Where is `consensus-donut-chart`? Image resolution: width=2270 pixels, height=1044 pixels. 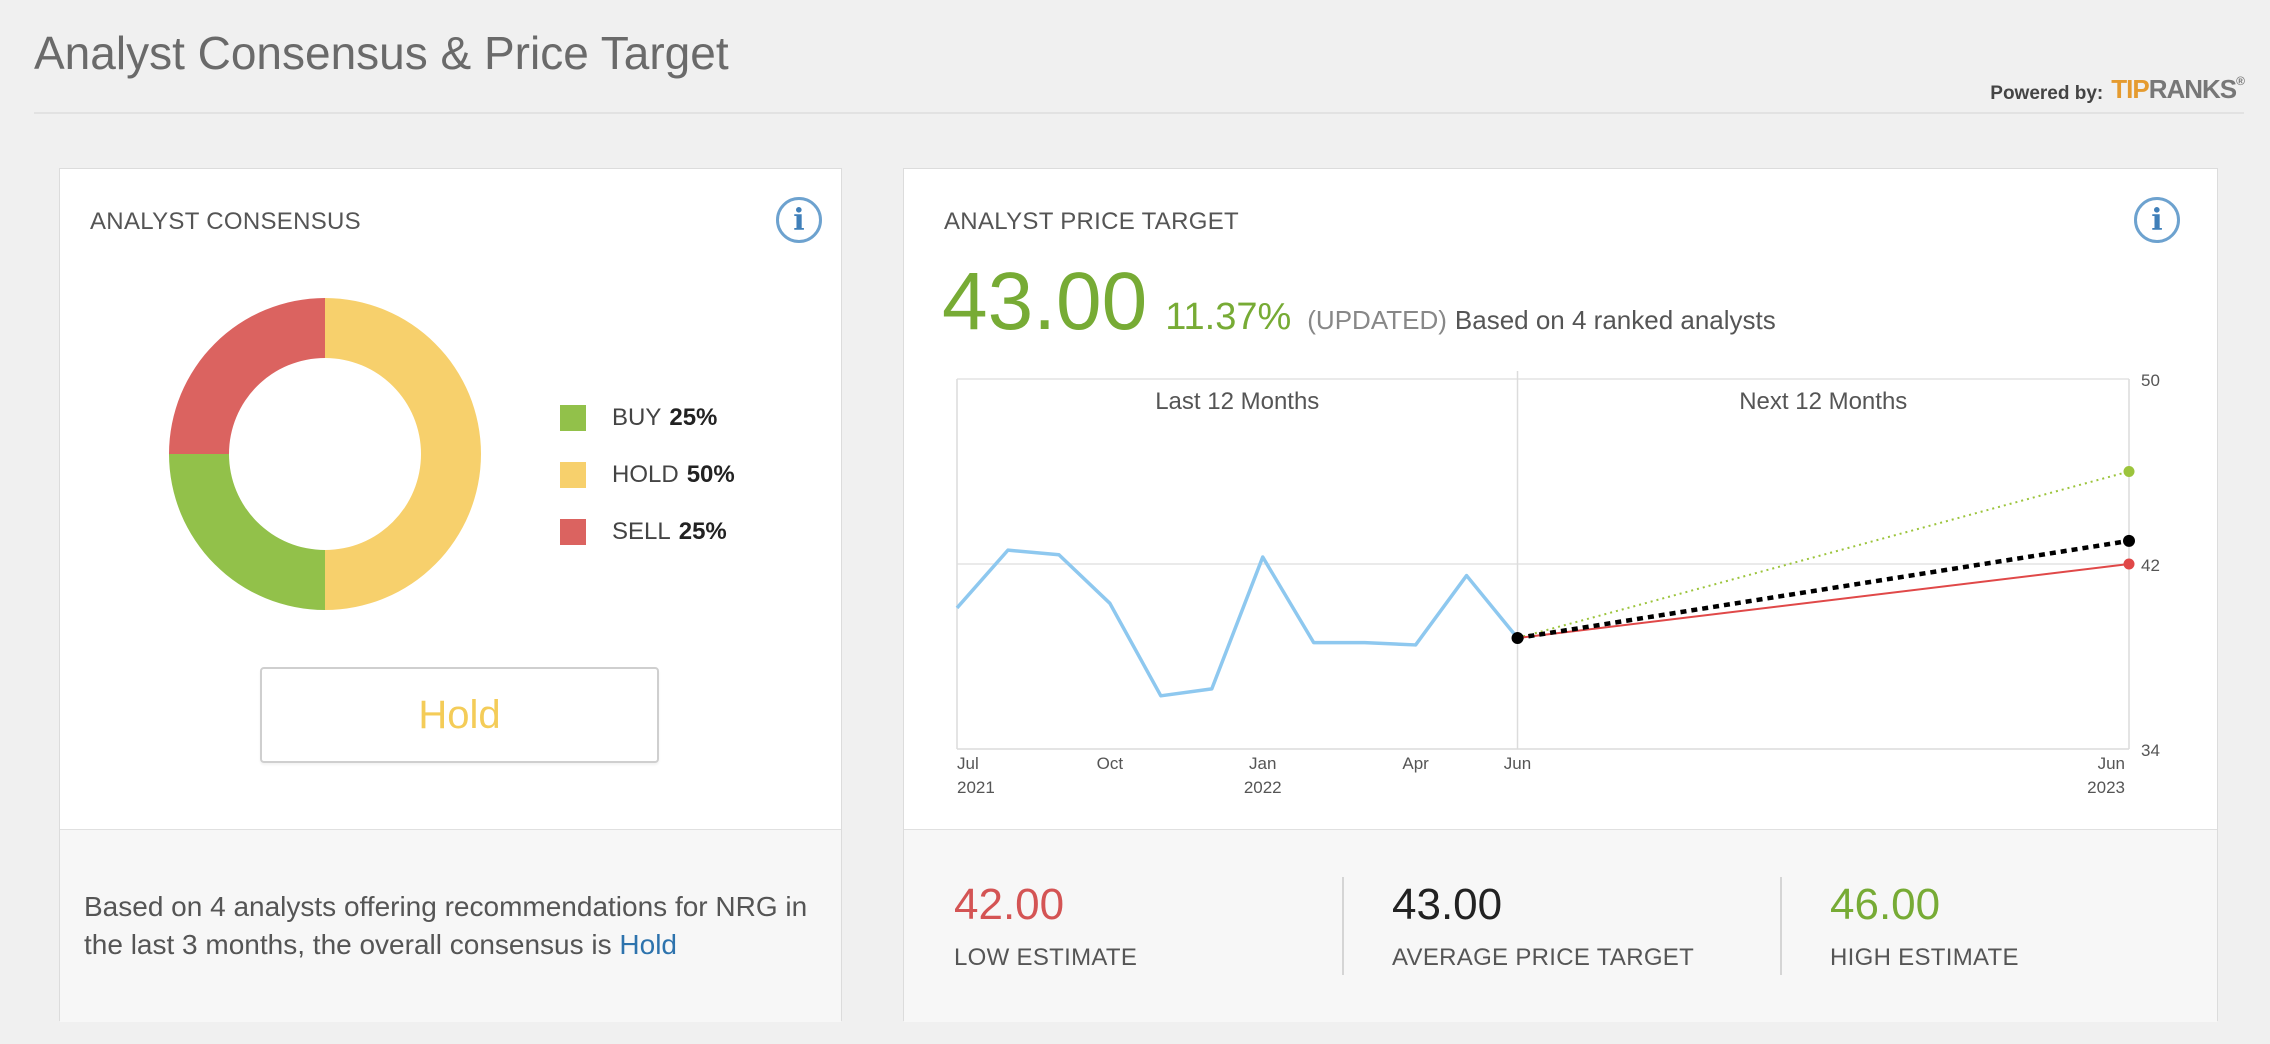 consensus-donut-chart is located at coordinates (325, 454).